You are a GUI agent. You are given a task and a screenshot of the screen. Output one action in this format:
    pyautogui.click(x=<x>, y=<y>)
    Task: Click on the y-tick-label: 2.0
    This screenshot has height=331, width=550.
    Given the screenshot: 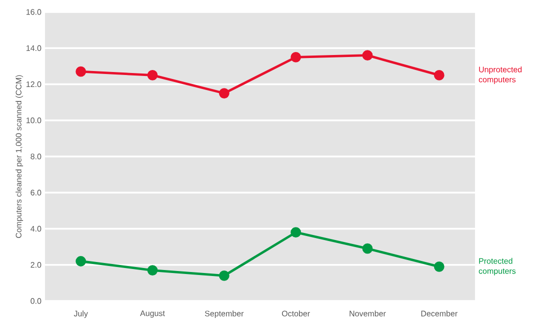 What is the action you would take?
    pyautogui.click(x=36, y=265)
    